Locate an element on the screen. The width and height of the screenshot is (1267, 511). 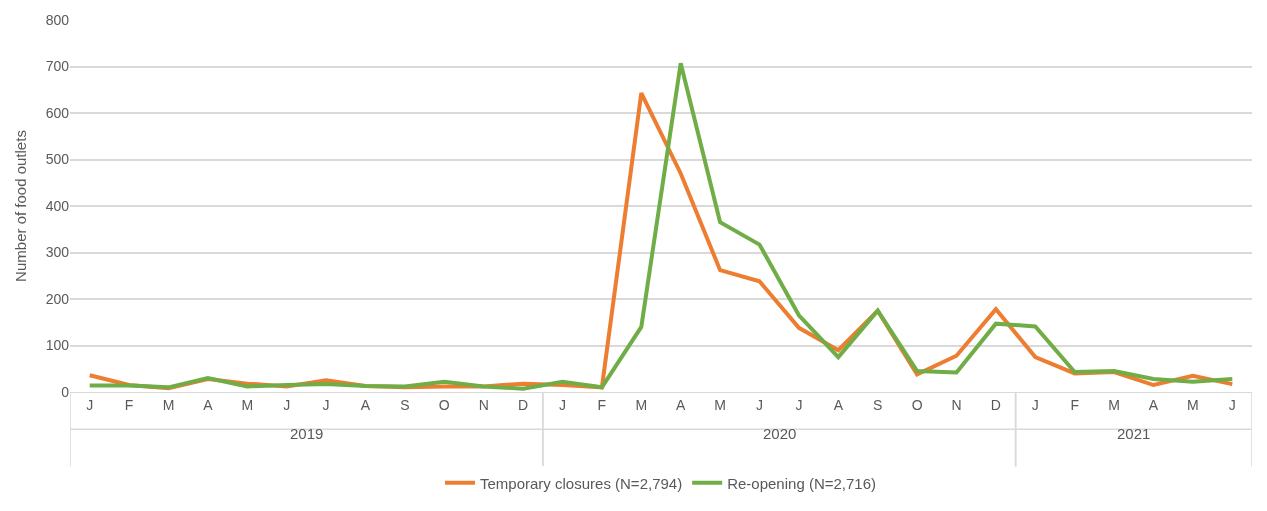
y-tick-label: 300 is located at coordinates (57, 252).